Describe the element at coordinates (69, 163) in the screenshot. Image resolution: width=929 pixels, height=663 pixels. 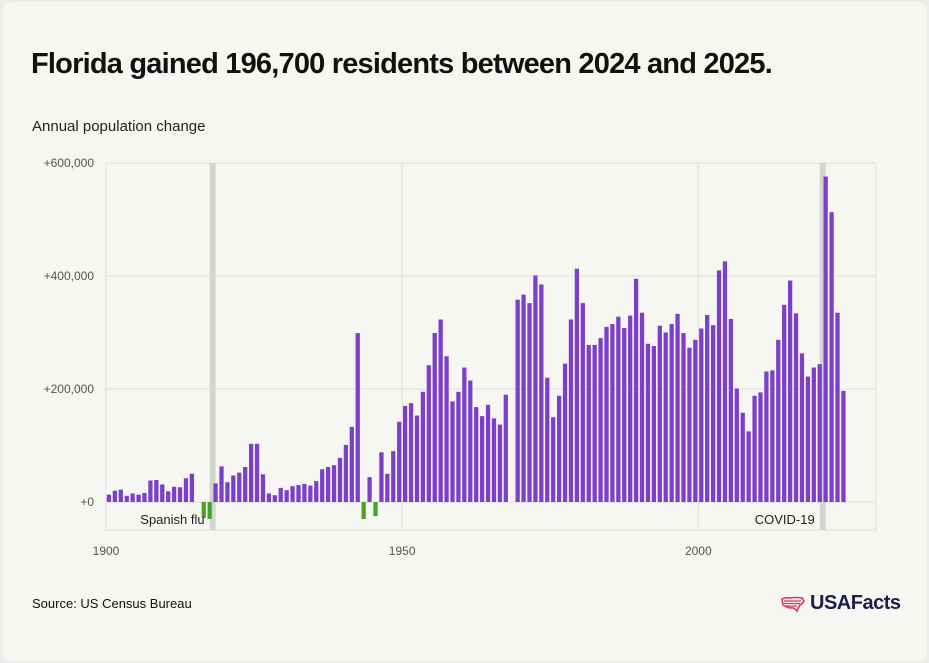
I see `y-tick-label: +600,000` at that location.